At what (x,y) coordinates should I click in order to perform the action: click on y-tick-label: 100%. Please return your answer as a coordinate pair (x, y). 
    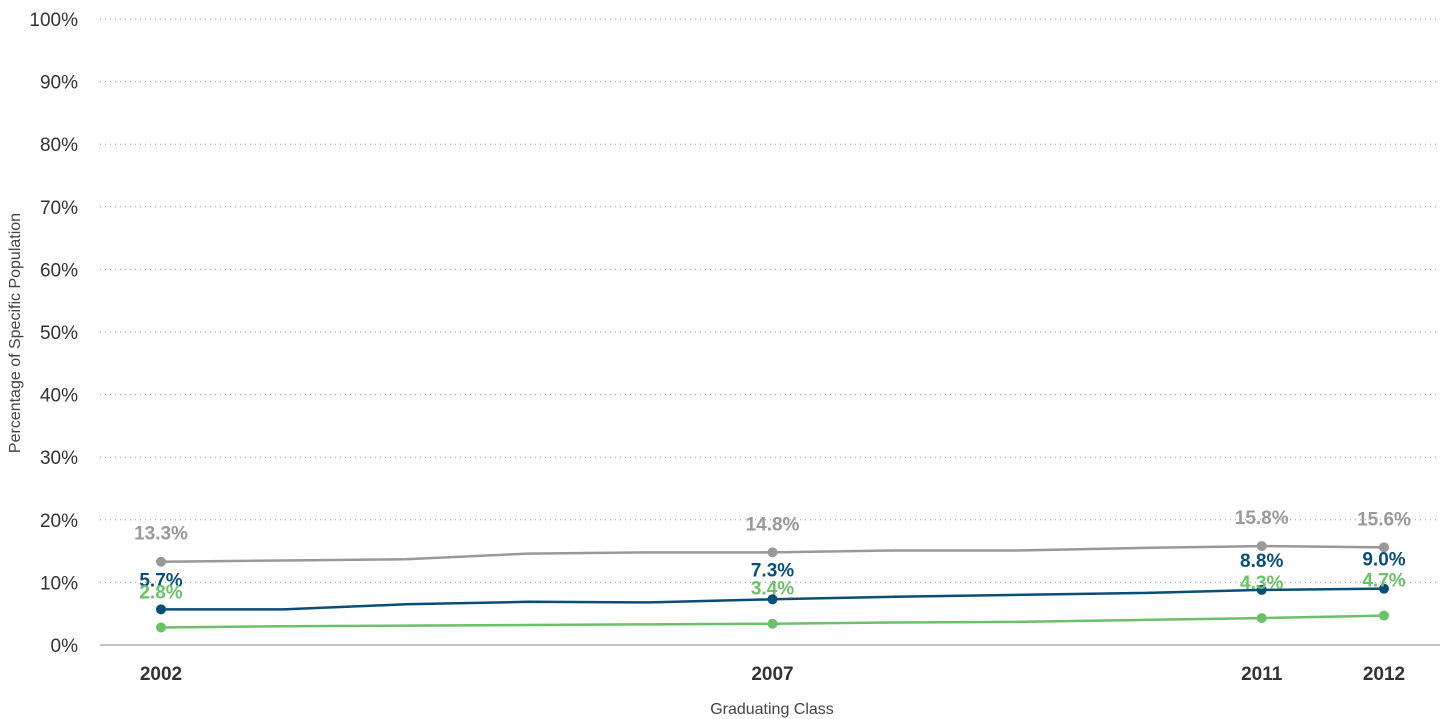
    Looking at the image, I should click on (53, 20).